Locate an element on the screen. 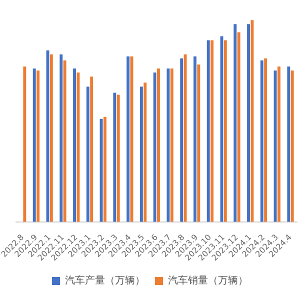  legend-label: 汽车产量（万辆） is located at coordinates (105, 280).